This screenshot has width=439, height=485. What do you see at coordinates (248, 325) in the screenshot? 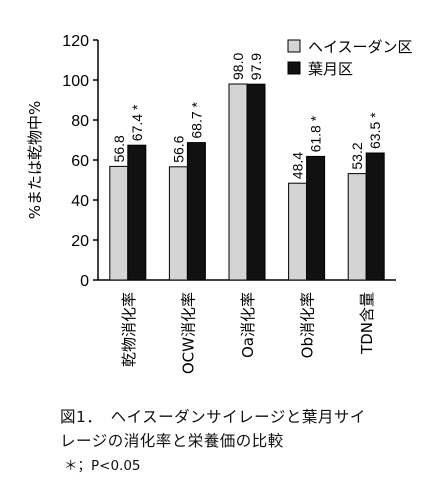
I see `category-label: Oa消化率` at bounding box center [248, 325].